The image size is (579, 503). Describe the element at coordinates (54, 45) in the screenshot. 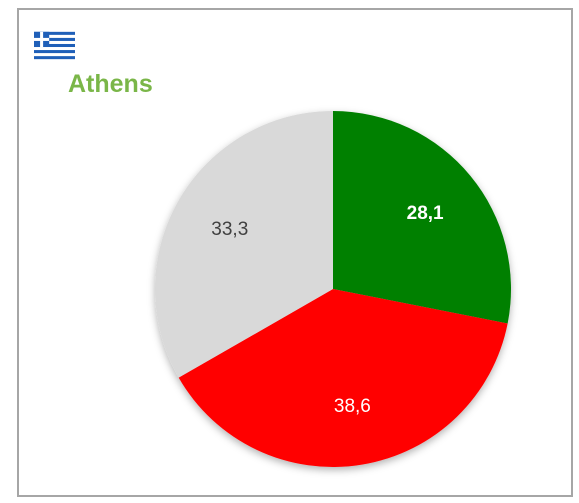

I see `greece-flag-icon` at that location.